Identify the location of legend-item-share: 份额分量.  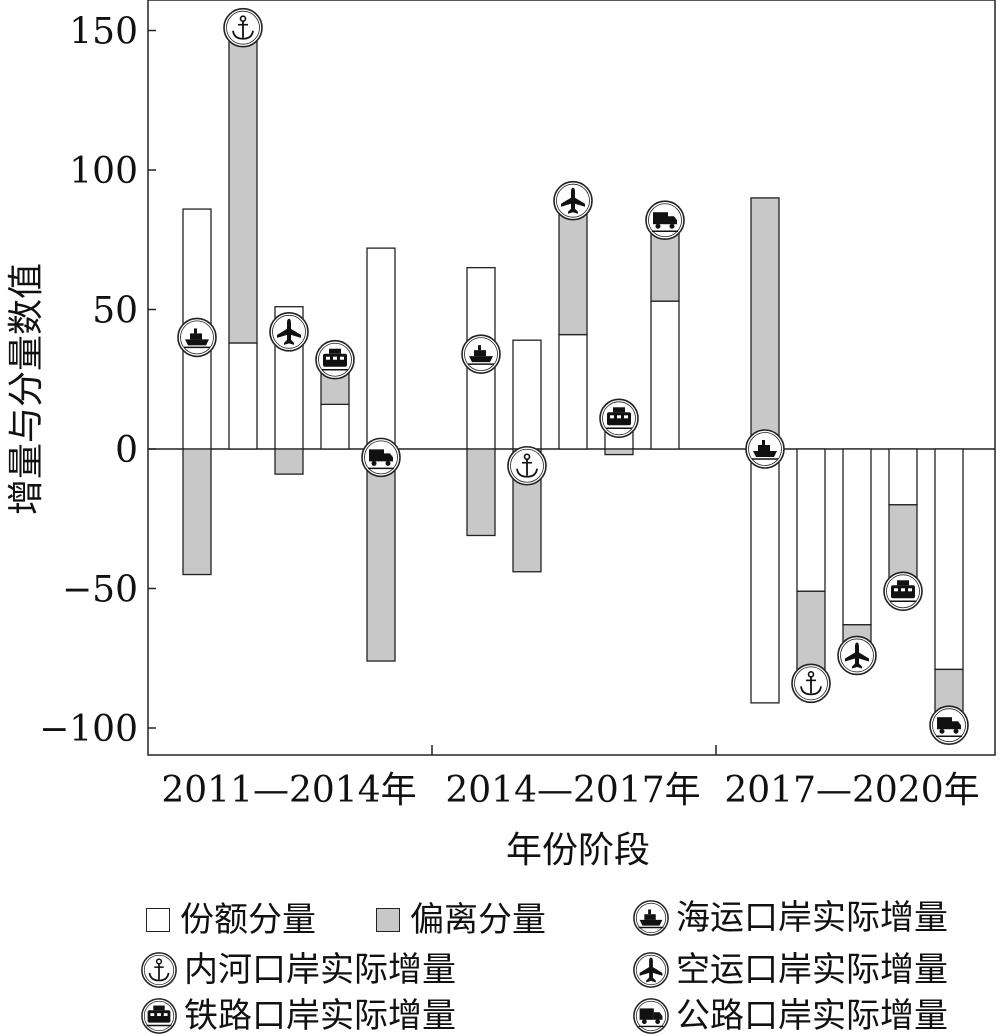
(231, 920).